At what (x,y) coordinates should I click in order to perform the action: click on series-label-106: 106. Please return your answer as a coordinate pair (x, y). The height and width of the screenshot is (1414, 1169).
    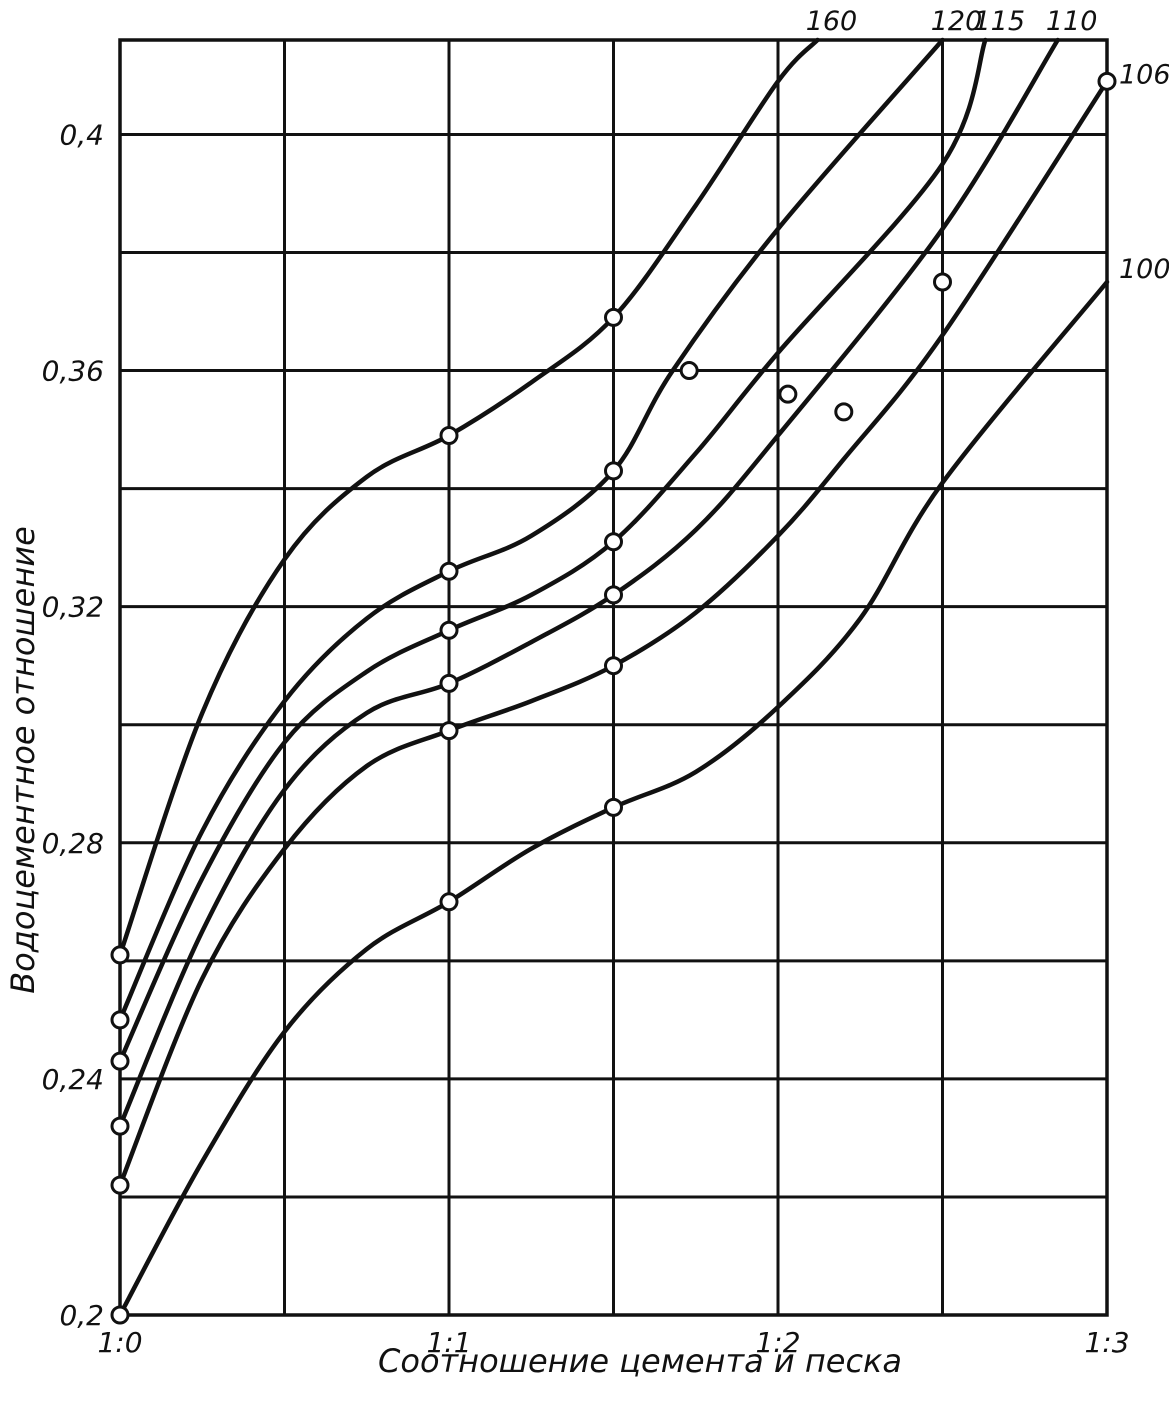
    Looking at the image, I should click on (1144, 74).